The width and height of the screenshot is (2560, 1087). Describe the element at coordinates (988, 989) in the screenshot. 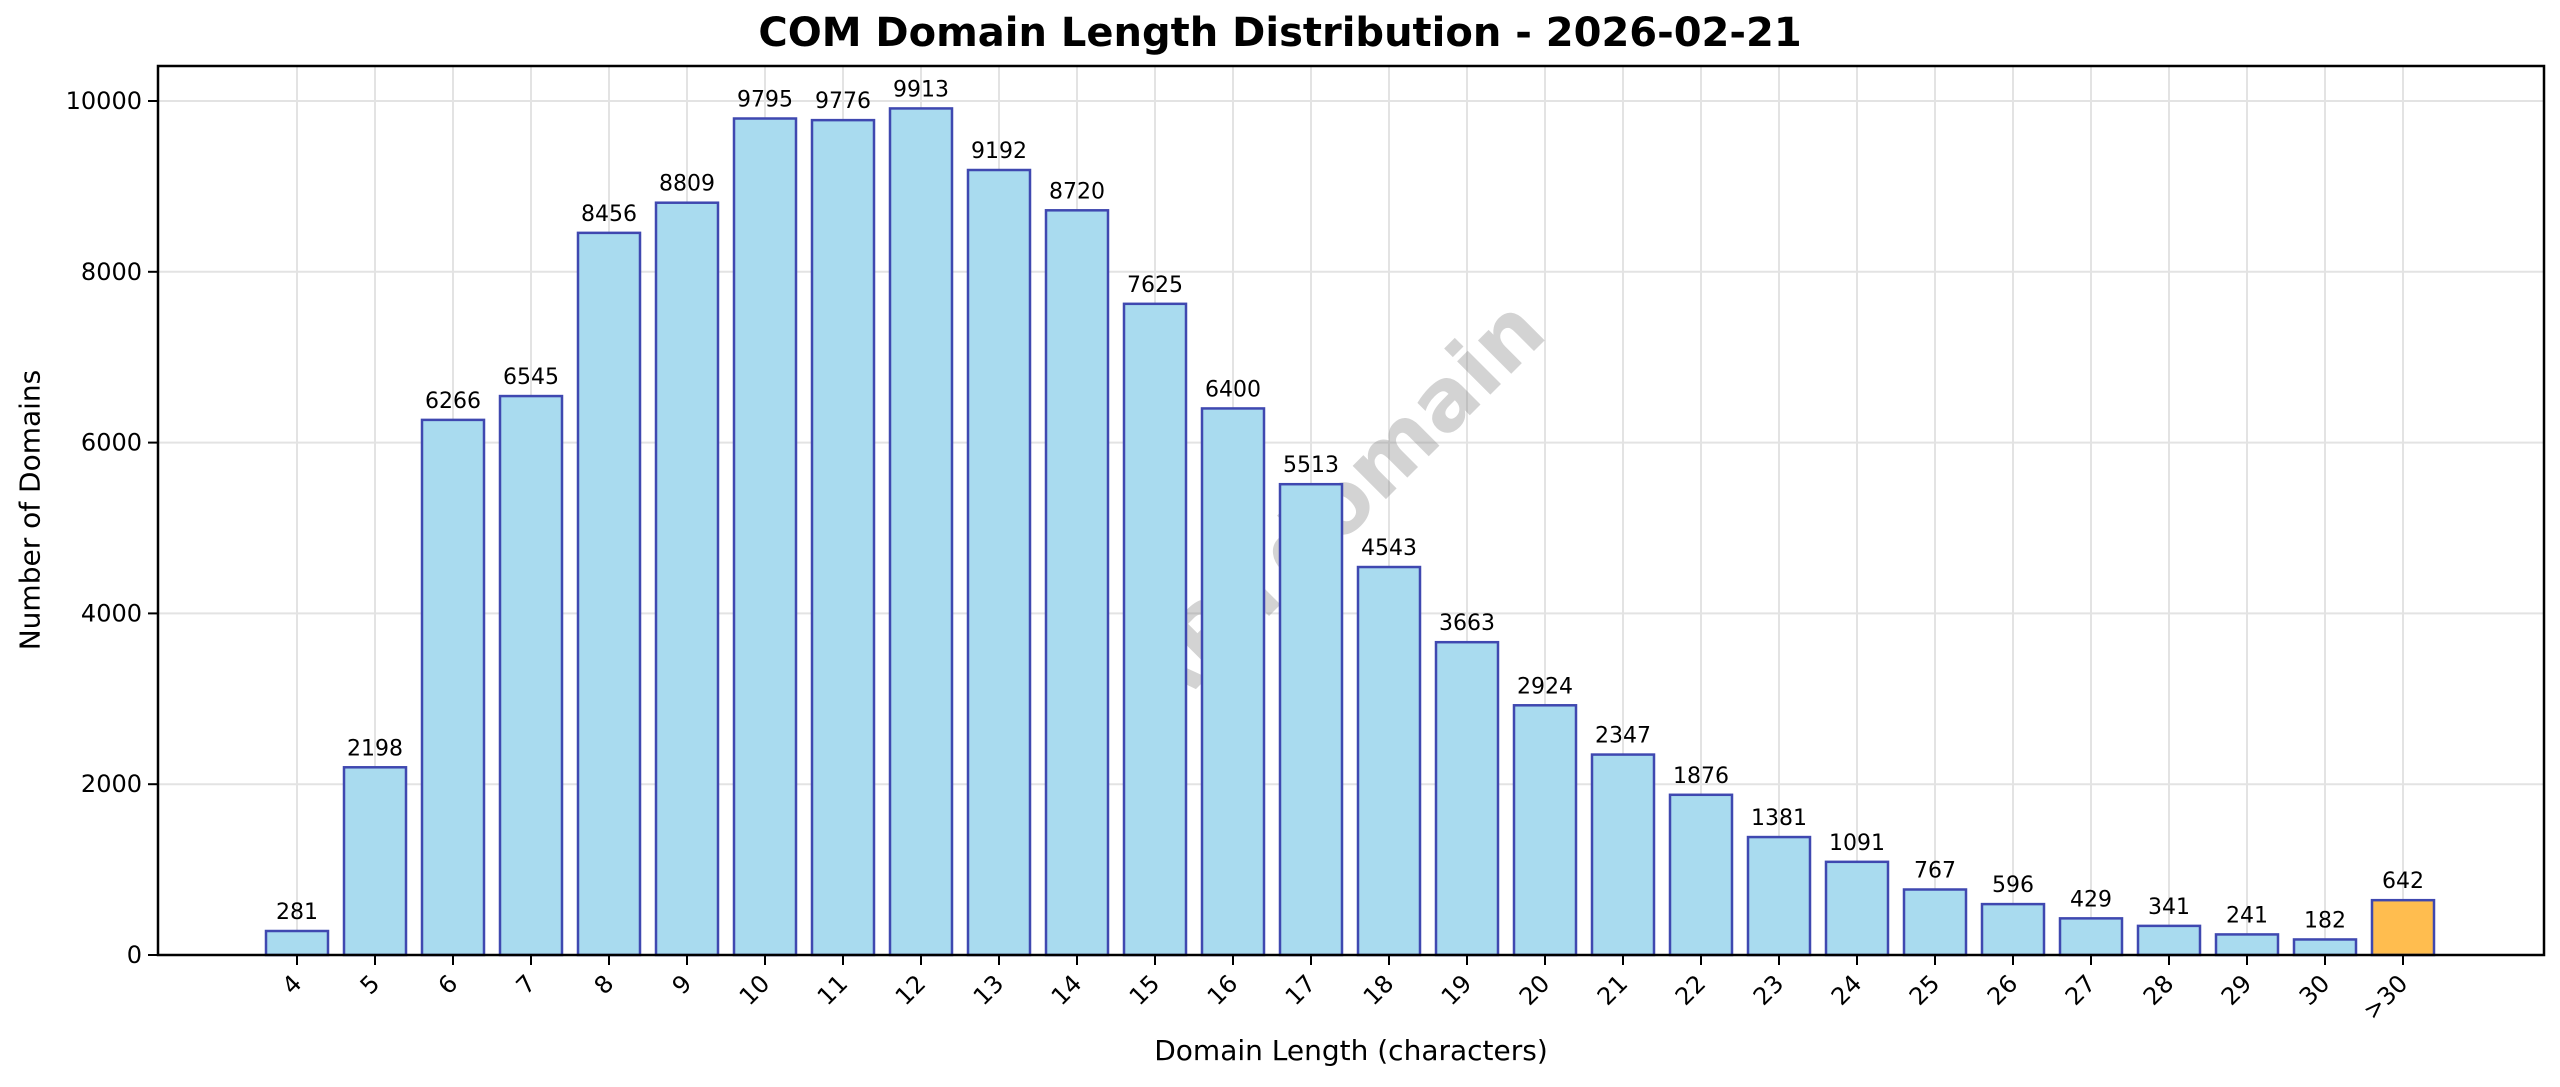

I see `x-tick-label: 13` at that location.